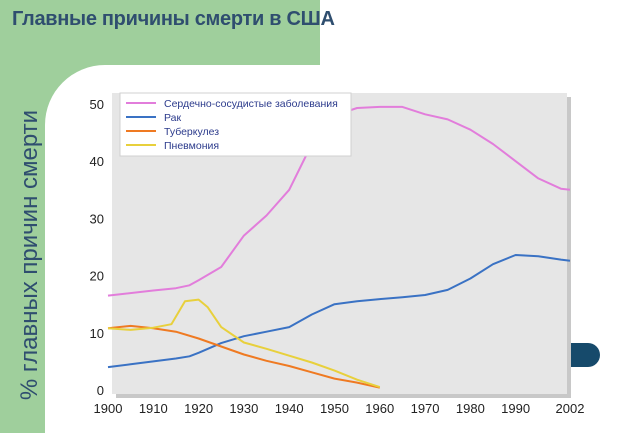  Describe the element at coordinates (172, 118) in the screenshot. I see `legend-label: Рак` at that location.